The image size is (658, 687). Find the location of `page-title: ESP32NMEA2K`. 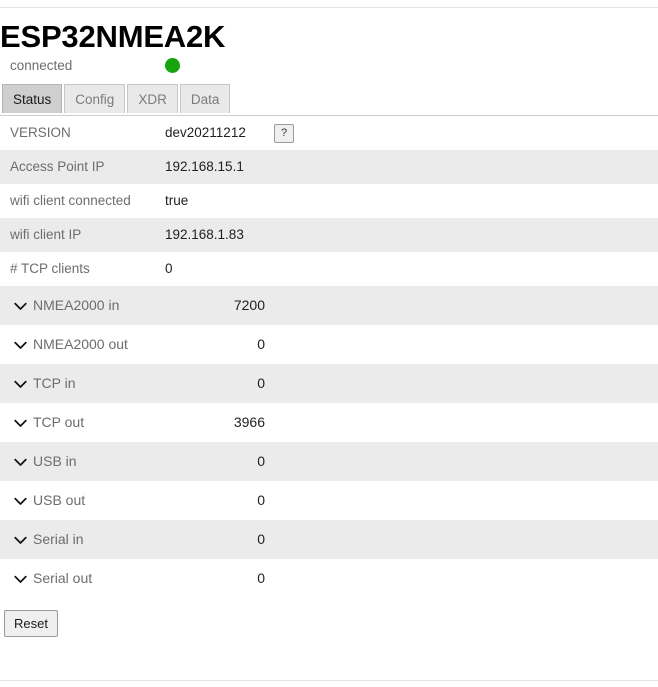

page-title: ESP32NMEA2K is located at coordinates (113, 36).